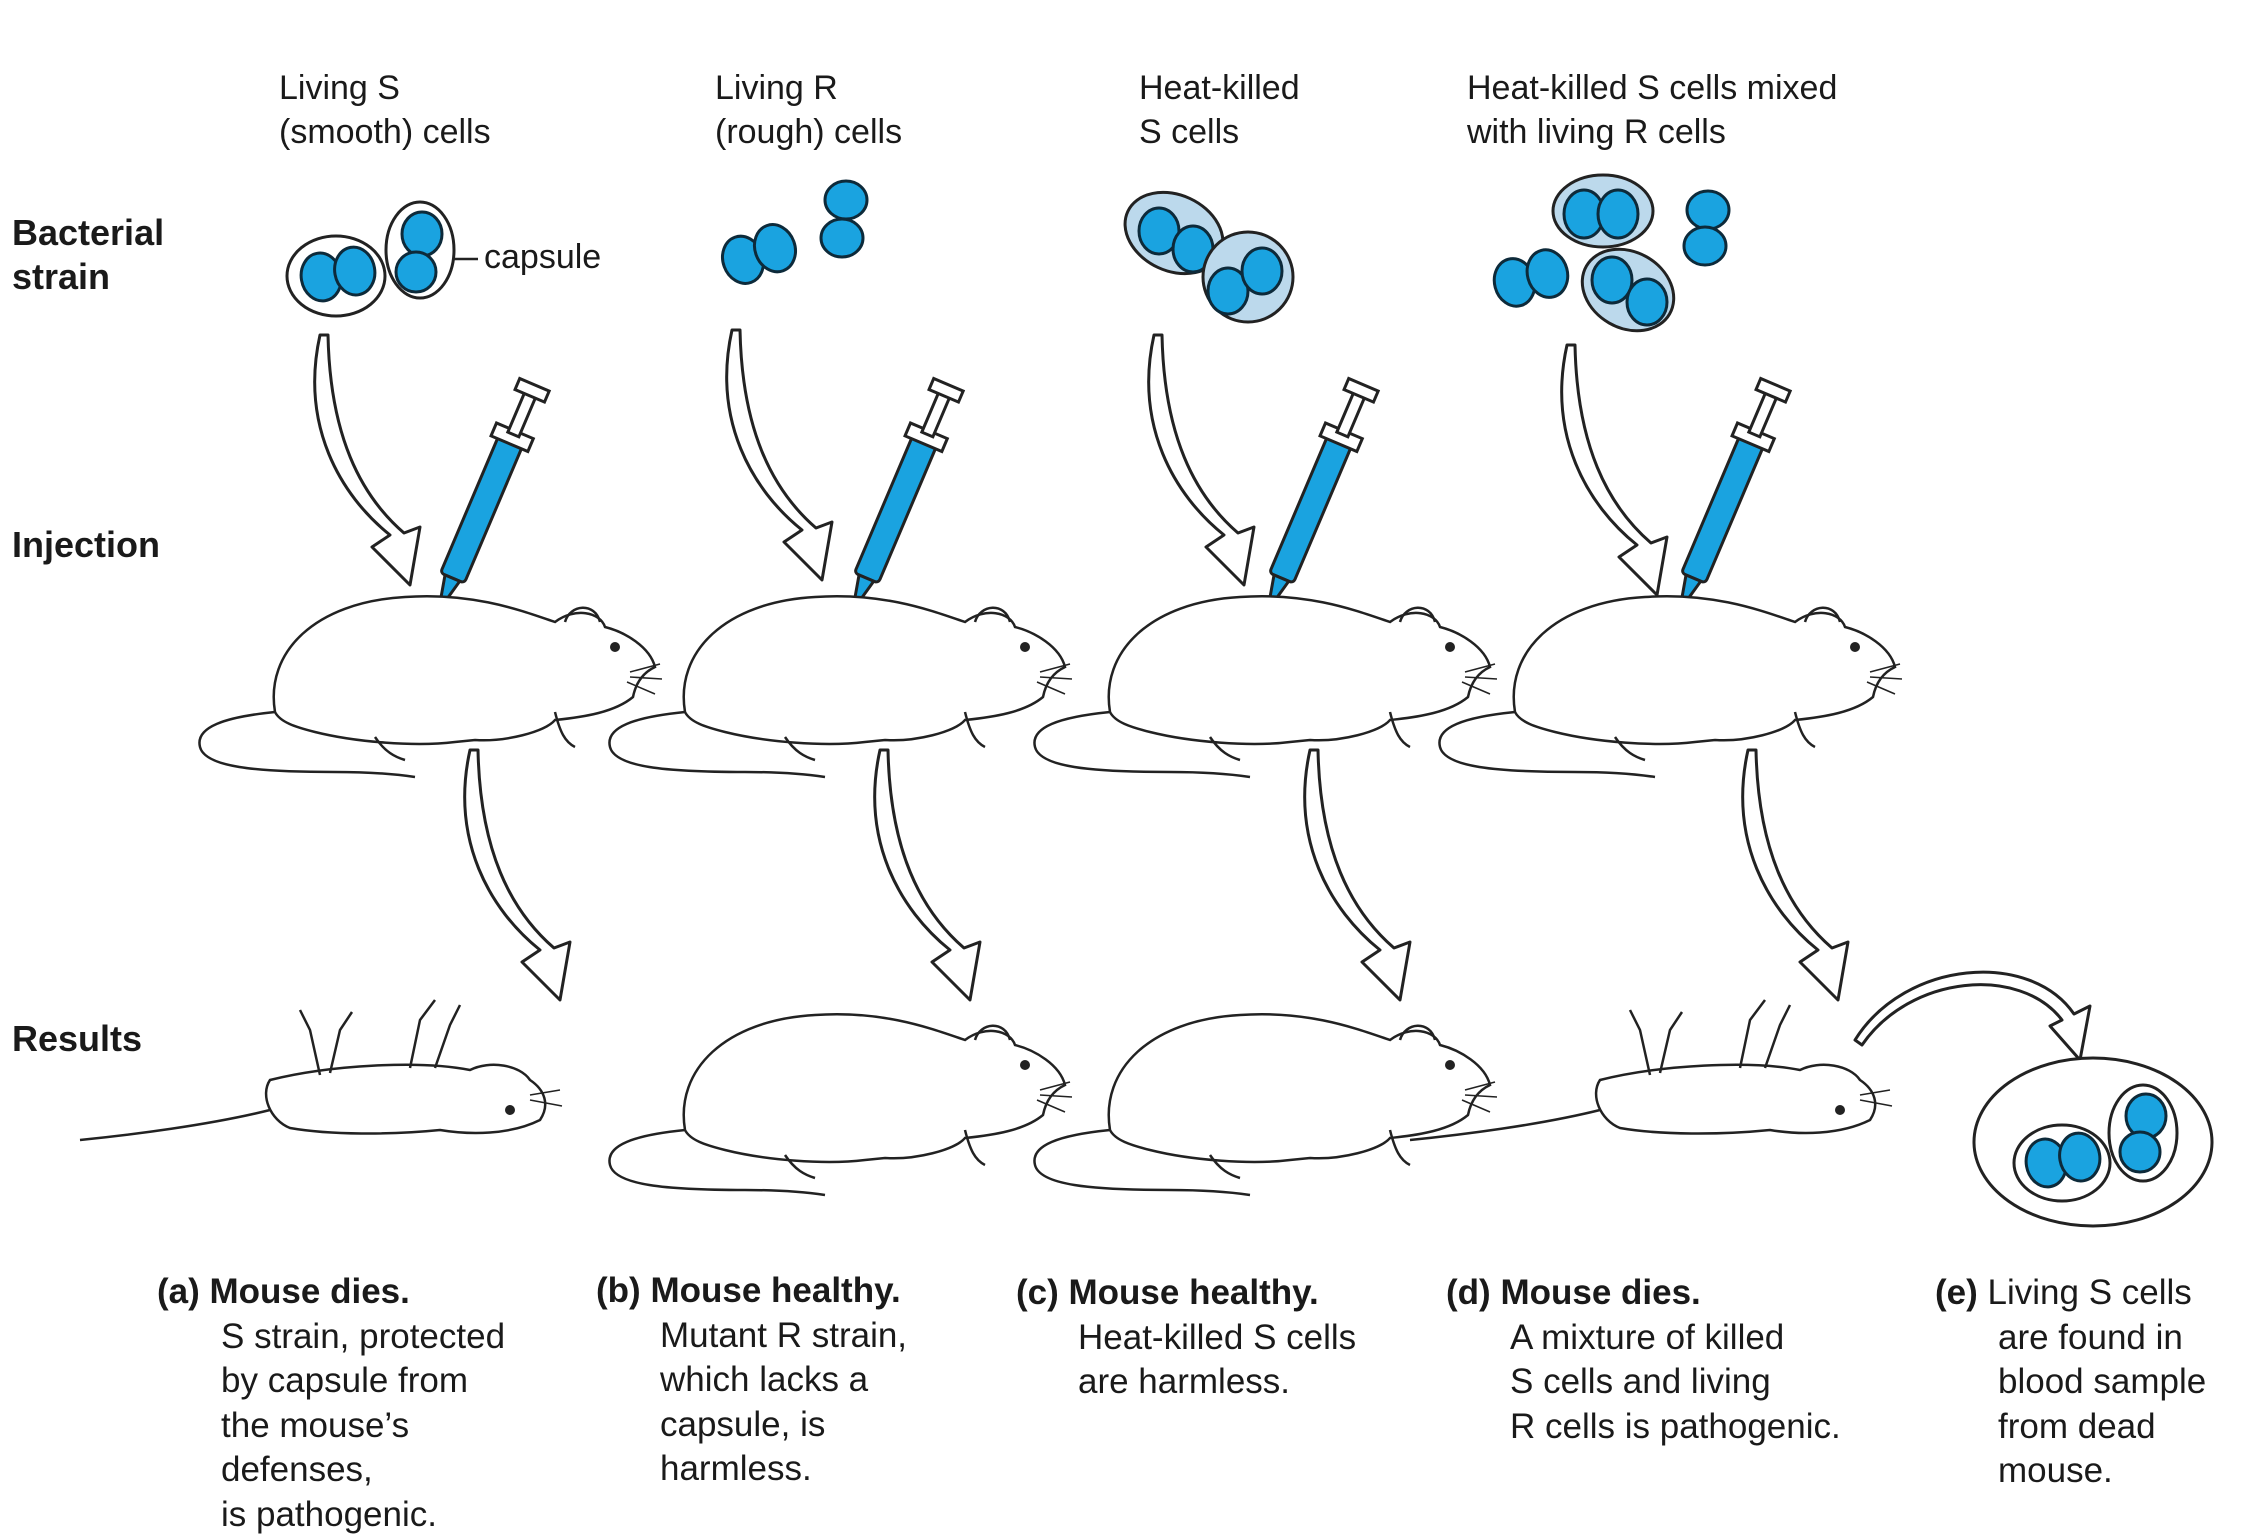  Describe the element at coordinates (784, 1335) in the screenshot. I see `caption-line: Mutant R strain,` at that location.